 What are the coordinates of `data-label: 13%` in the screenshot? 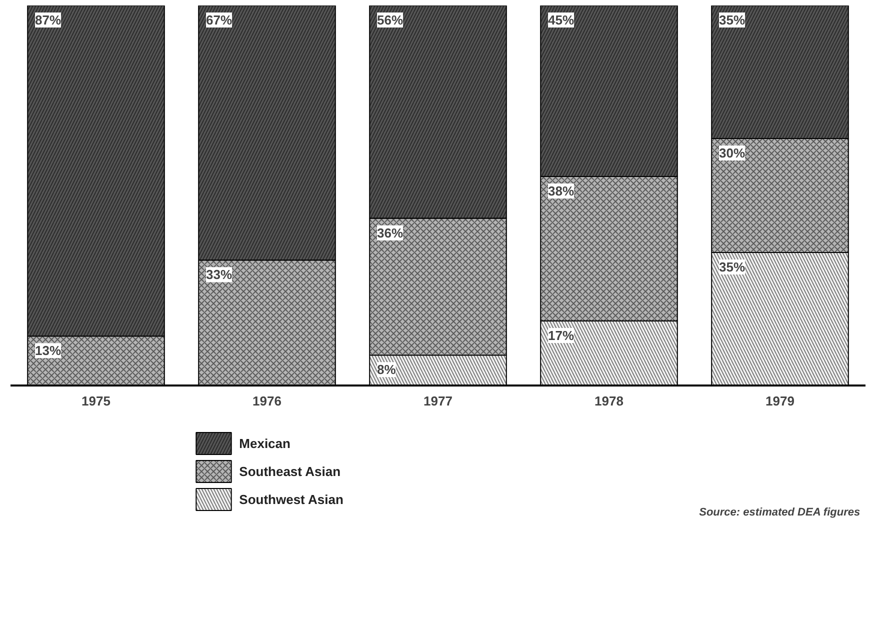 It's located at (48, 350).